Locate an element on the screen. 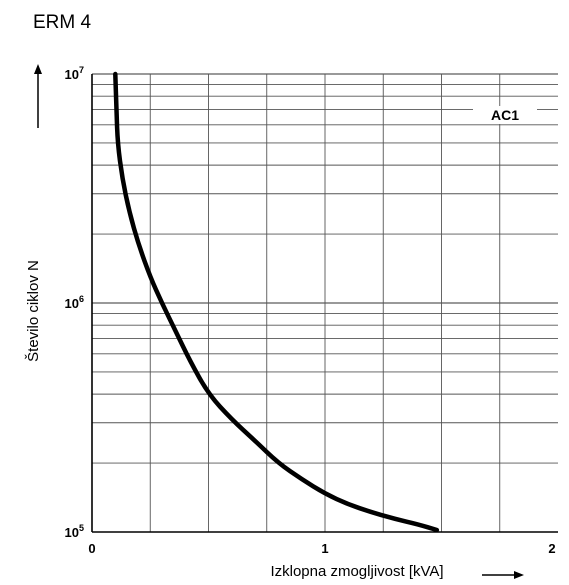 The width and height of the screenshot is (569, 585). x-tick-label: 2 is located at coordinates (551, 548).